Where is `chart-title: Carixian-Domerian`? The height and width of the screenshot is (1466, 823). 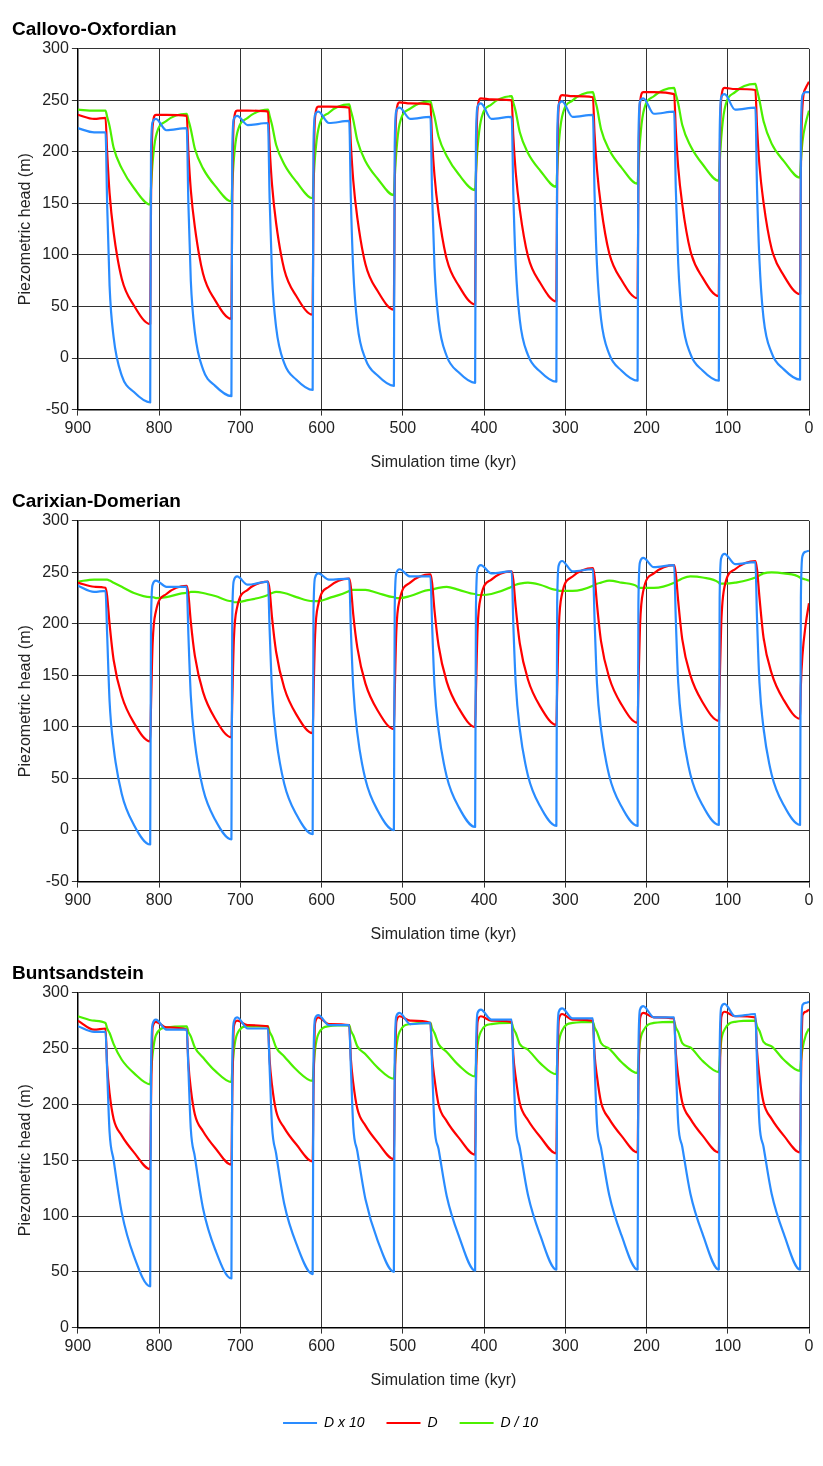 chart-title: Carixian-Domerian is located at coordinates (96, 500).